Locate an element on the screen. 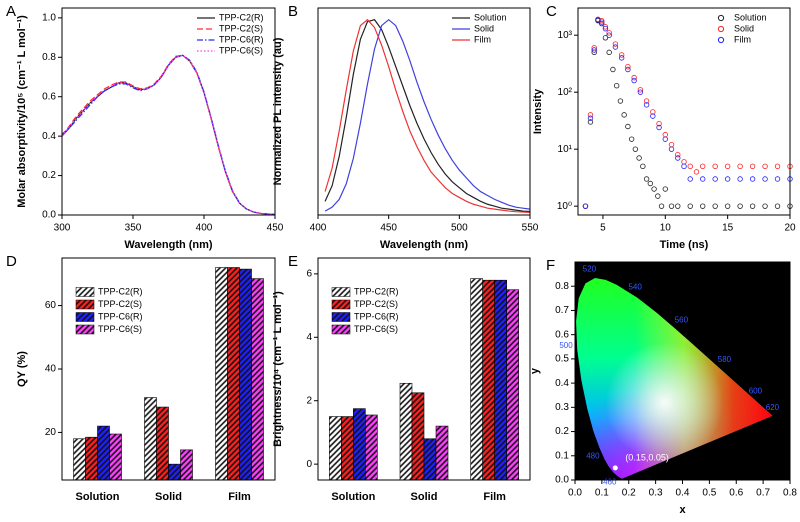  y-tick-label: 2 is located at coordinates (309, 400).